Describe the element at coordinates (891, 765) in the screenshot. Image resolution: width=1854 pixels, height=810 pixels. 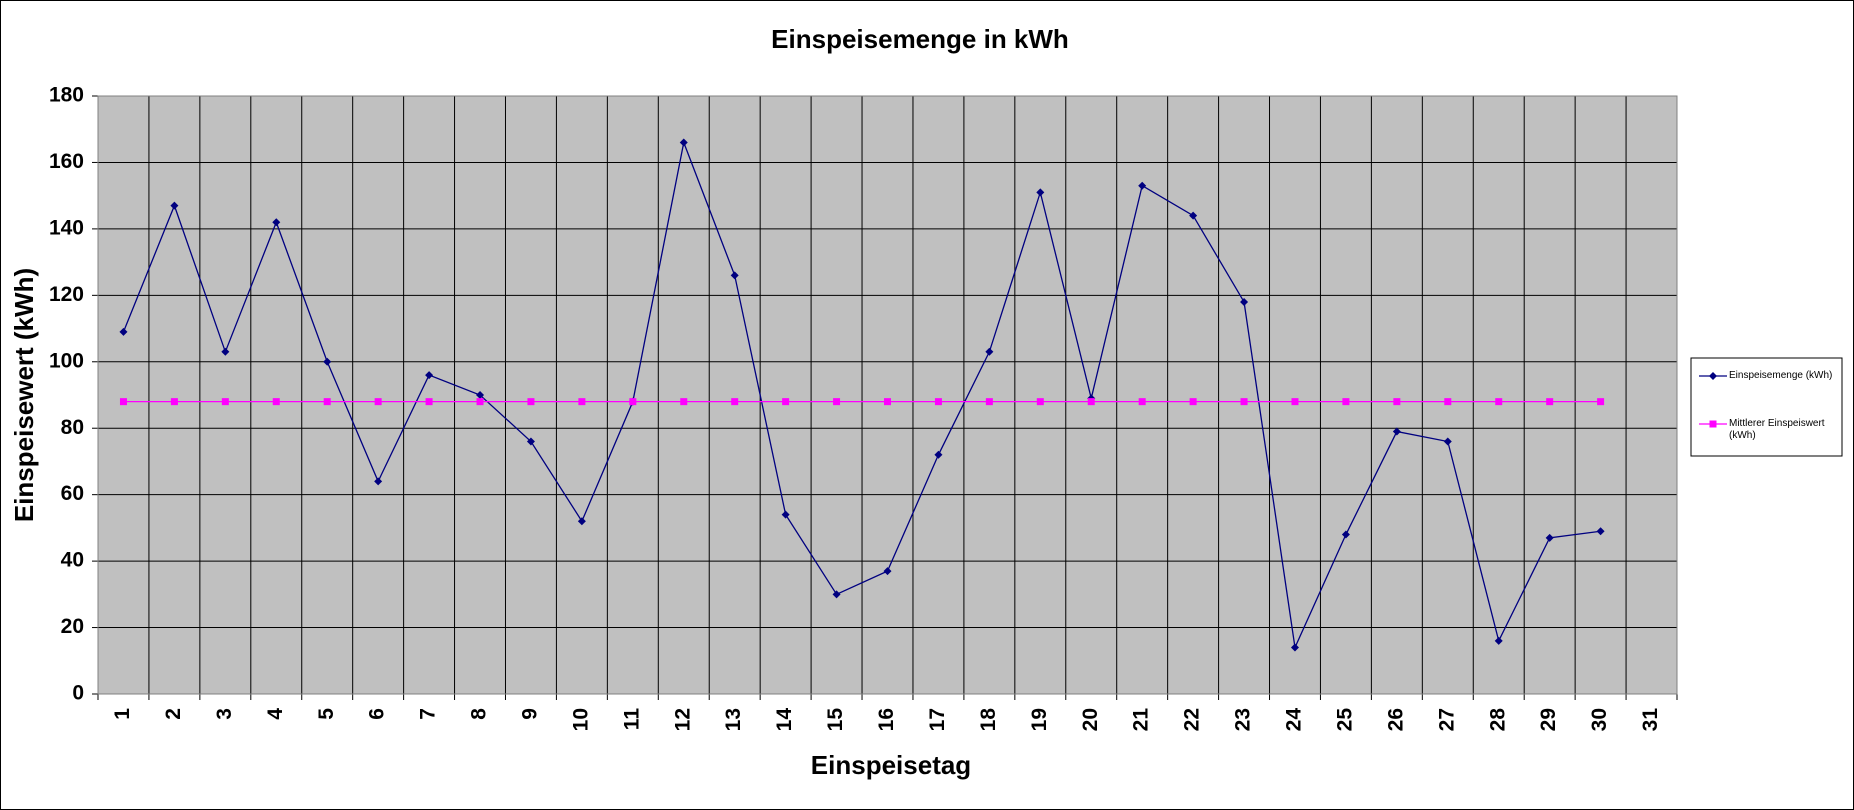
I see `x-axis-title: Einspeisetag` at that location.